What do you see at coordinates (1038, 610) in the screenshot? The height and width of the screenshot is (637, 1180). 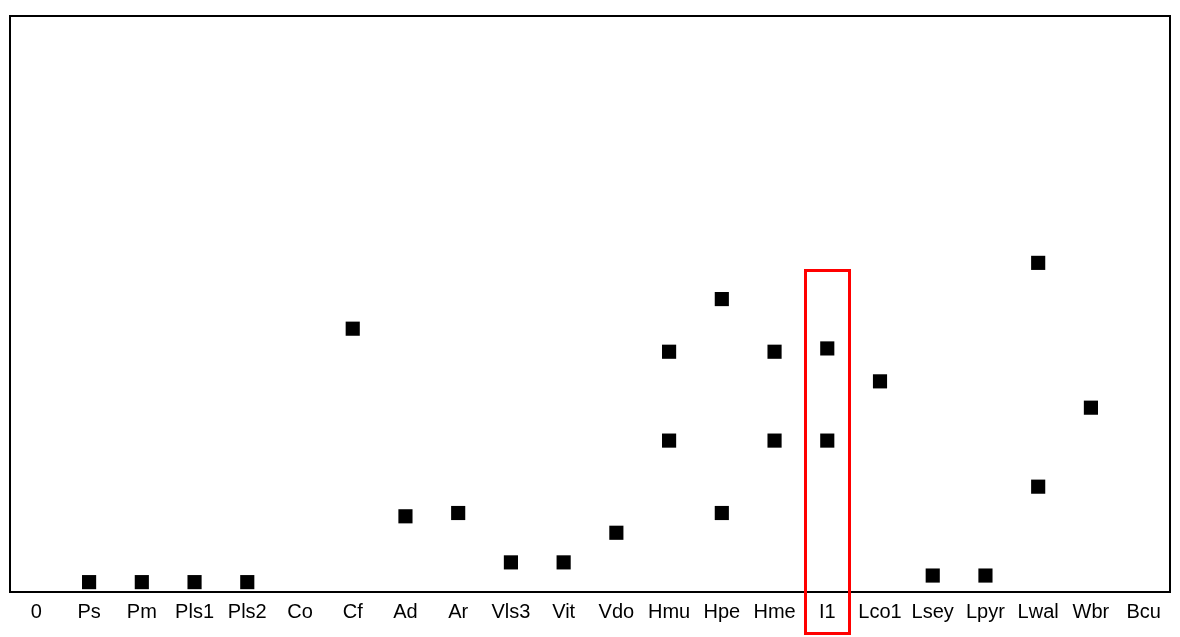 I see `x-tick-label: Lwal` at bounding box center [1038, 610].